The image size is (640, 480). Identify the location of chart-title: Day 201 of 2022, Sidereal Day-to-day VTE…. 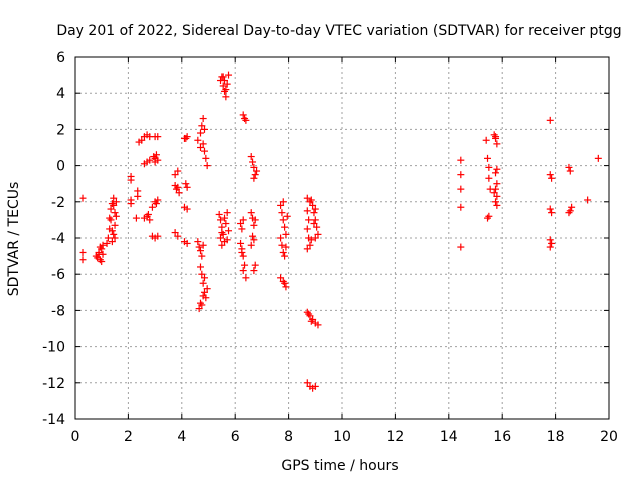
(338, 31).